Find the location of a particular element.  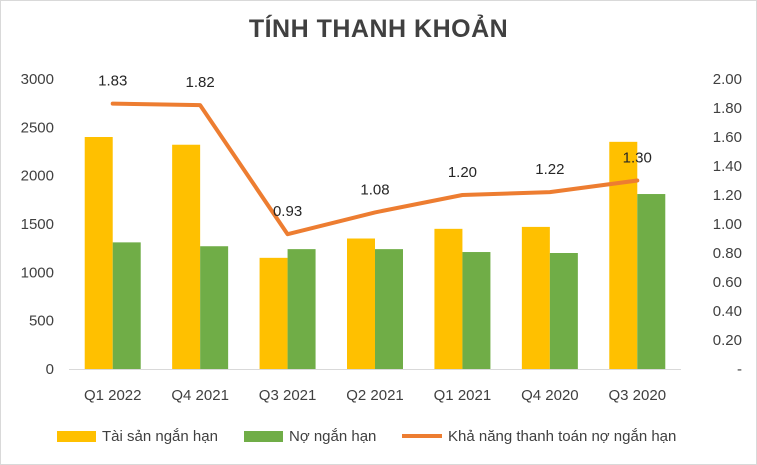

line-data-label: 1.83 is located at coordinates (112, 81).